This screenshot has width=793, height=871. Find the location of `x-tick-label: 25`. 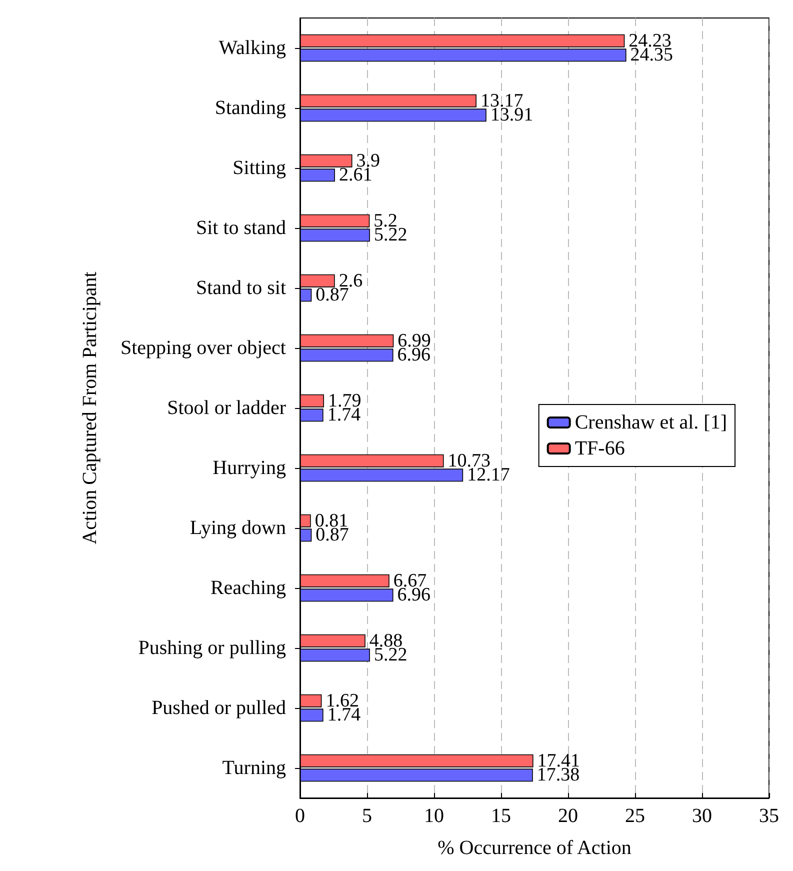

x-tick-label: 25 is located at coordinates (635, 816).